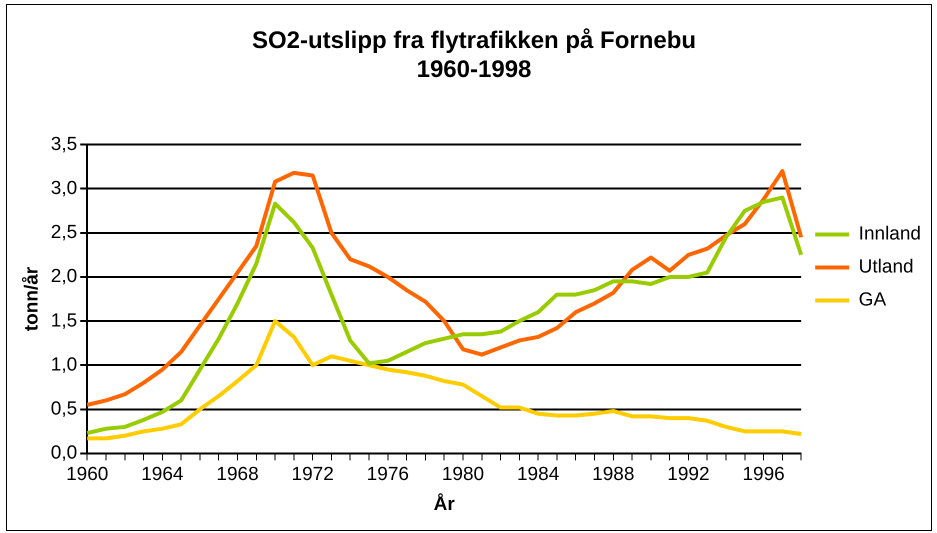 The image size is (937, 533). What do you see at coordinates (886, 267) in the screenshot?
I see `legend-label: Utland` at bounding box center [886, 267].